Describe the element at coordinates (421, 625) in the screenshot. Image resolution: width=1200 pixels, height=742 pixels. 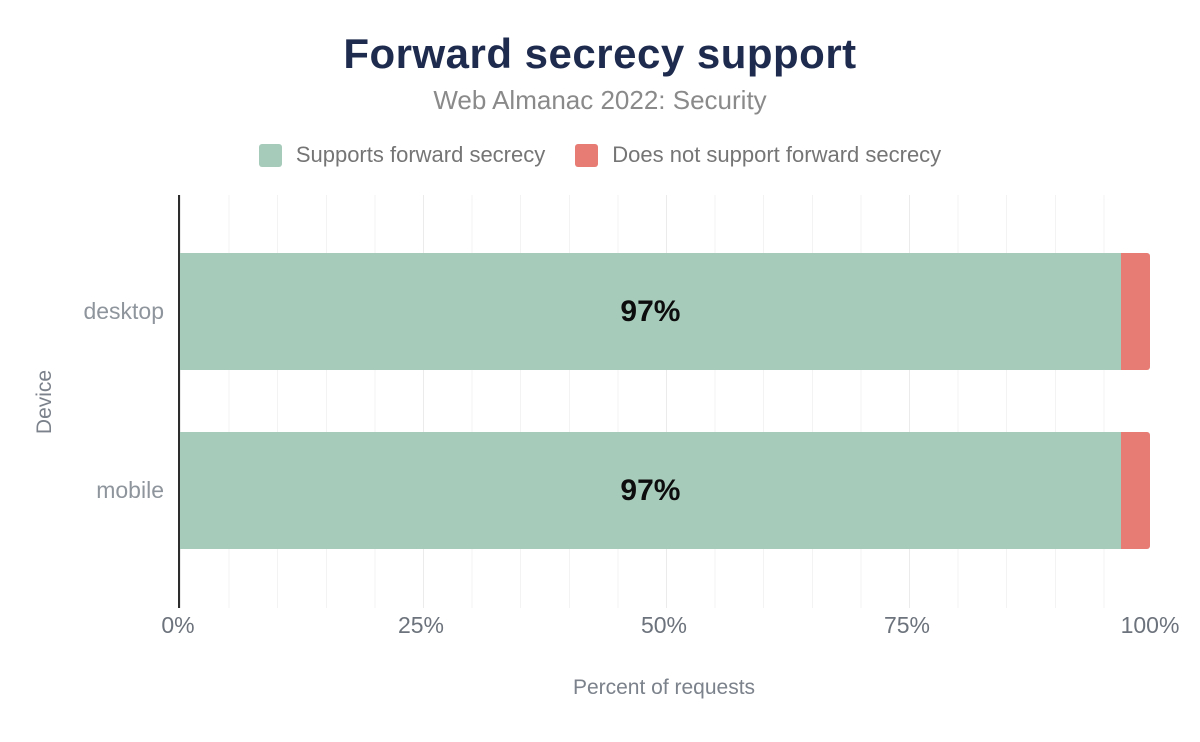
I see `x-tick-label: 25%` at that location.